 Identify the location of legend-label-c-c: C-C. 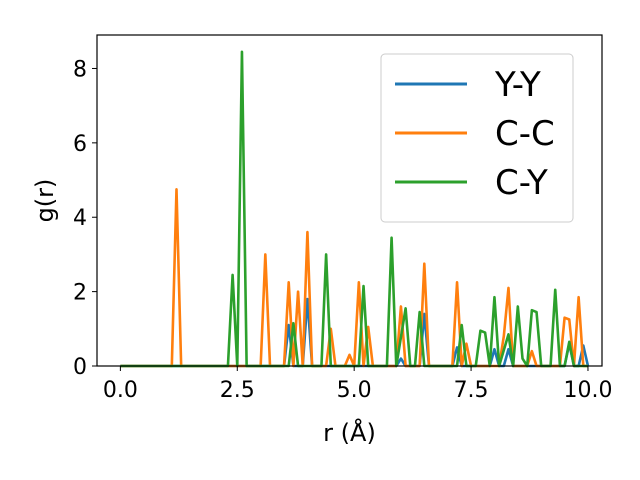
(525, 134).